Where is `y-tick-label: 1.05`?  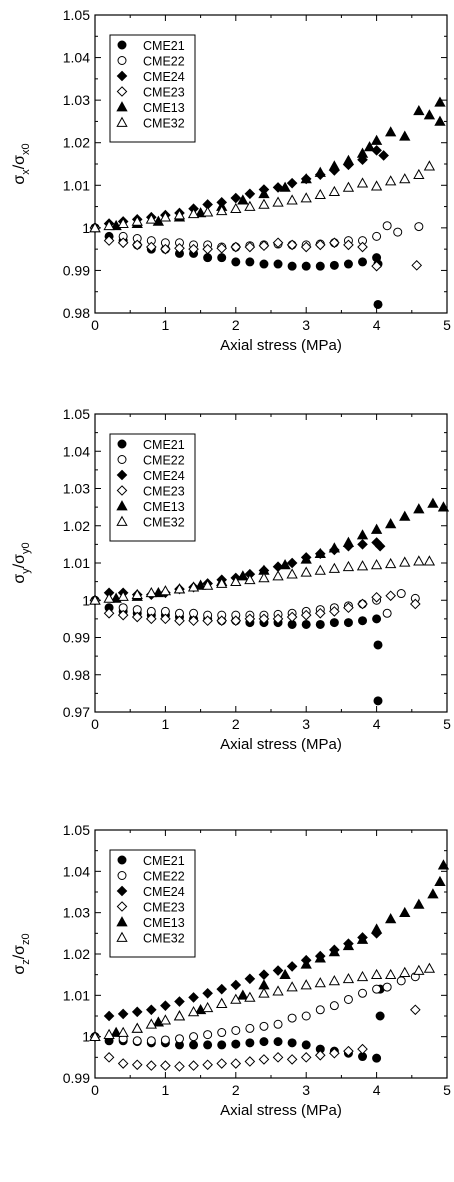 y-tick-label: 1.05 is located at coordinates (76, 414).